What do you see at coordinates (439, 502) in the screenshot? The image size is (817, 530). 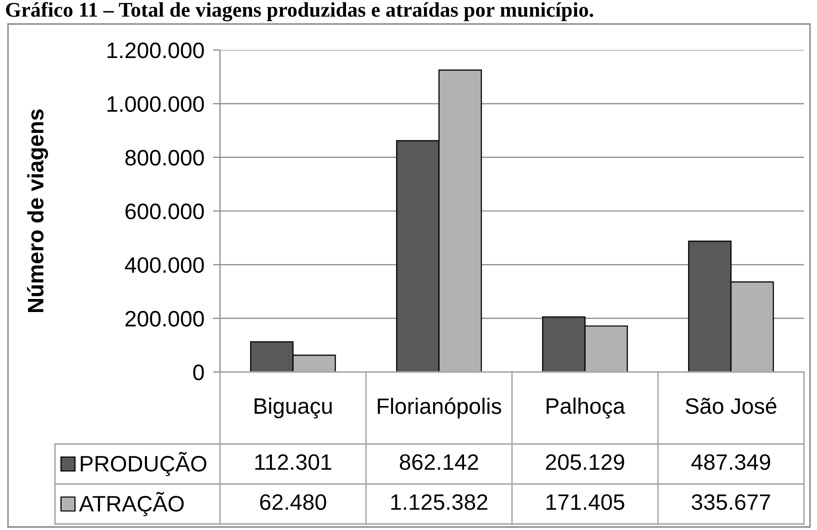 I see `data-label: 1.125.382` at bounding box center [439, 502].